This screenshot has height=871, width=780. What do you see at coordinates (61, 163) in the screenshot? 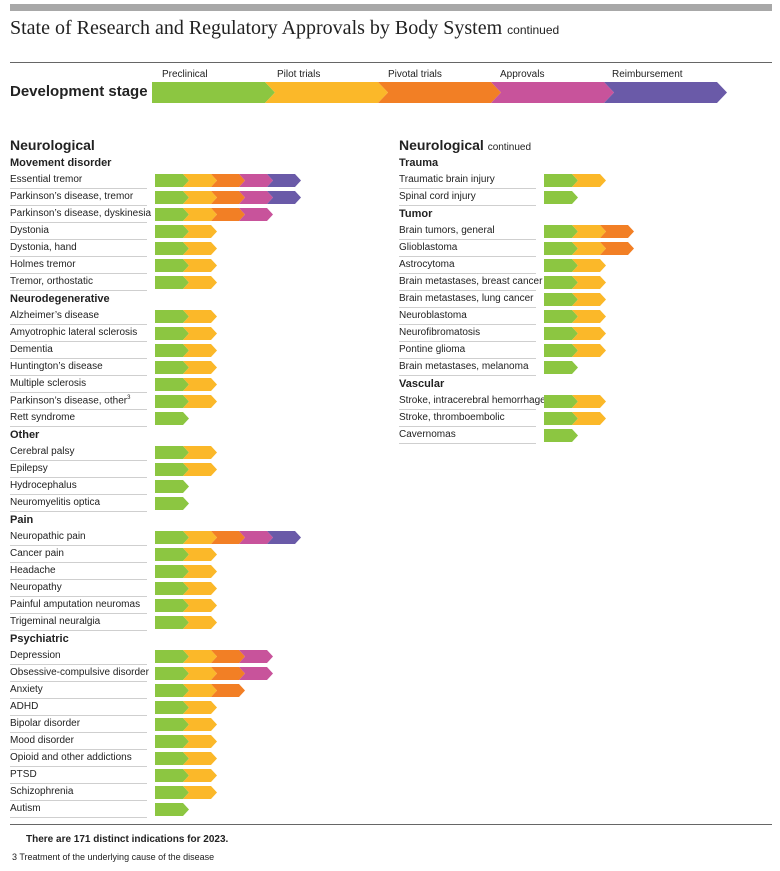
I see `category-header: Movement disorder` at bounding box center [61, 163].